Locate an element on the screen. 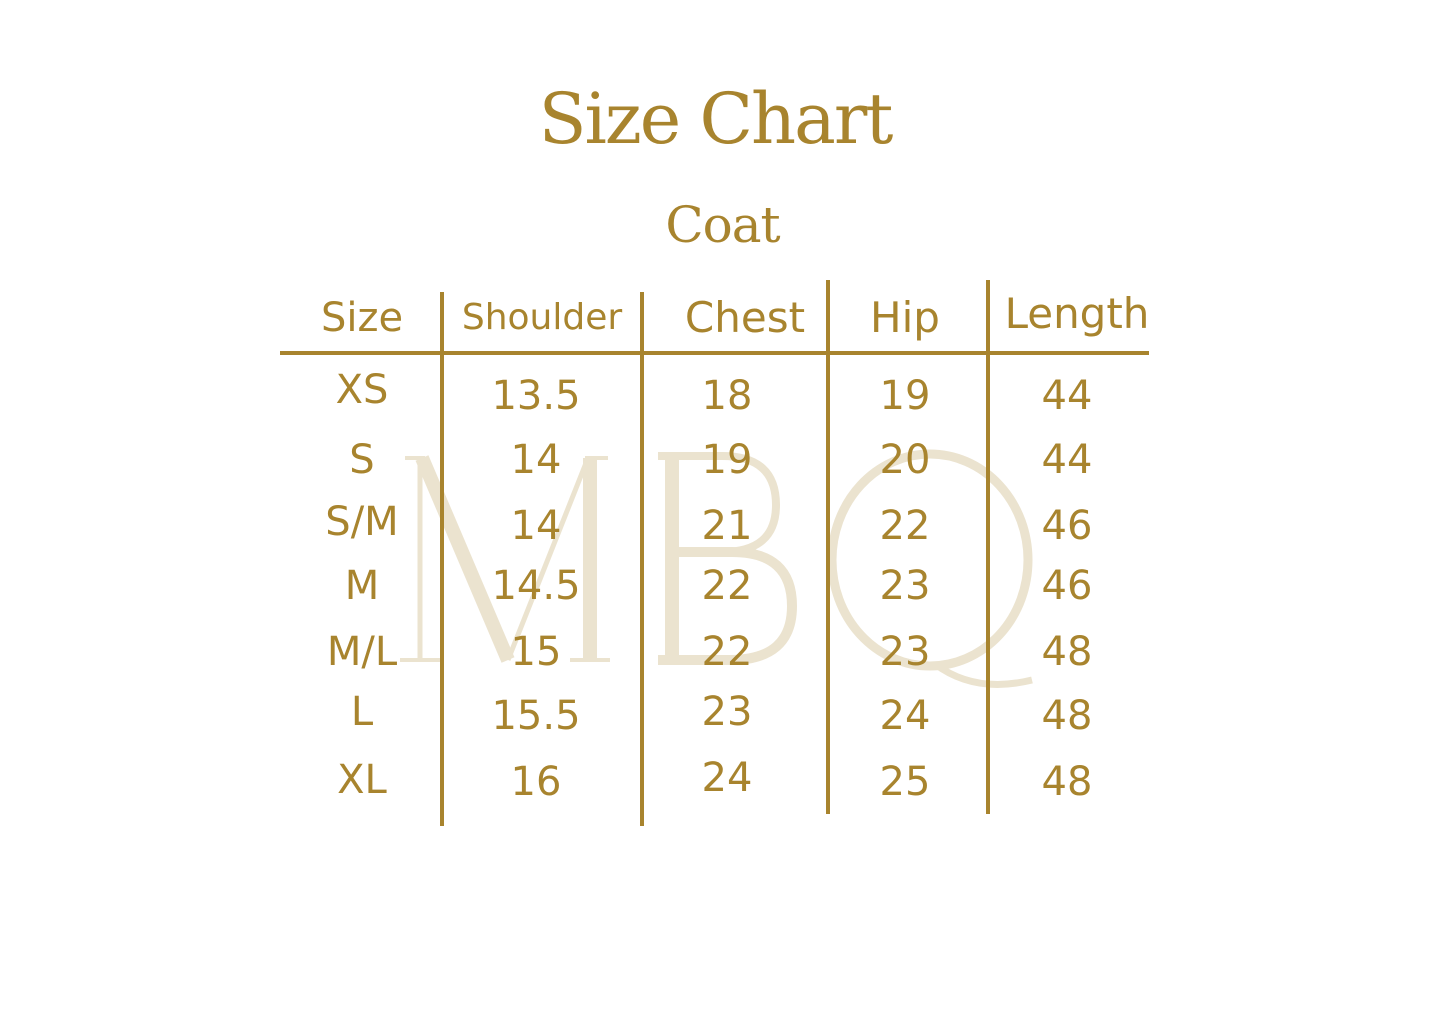 This screenshot has height=1025, width=1445. page-title: Size Chart is located at coordinates (716, 119).